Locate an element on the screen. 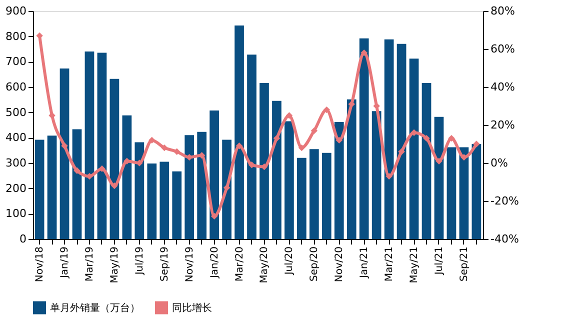  x-tick-label: Nov/18 is located at coordinates (40, 264).